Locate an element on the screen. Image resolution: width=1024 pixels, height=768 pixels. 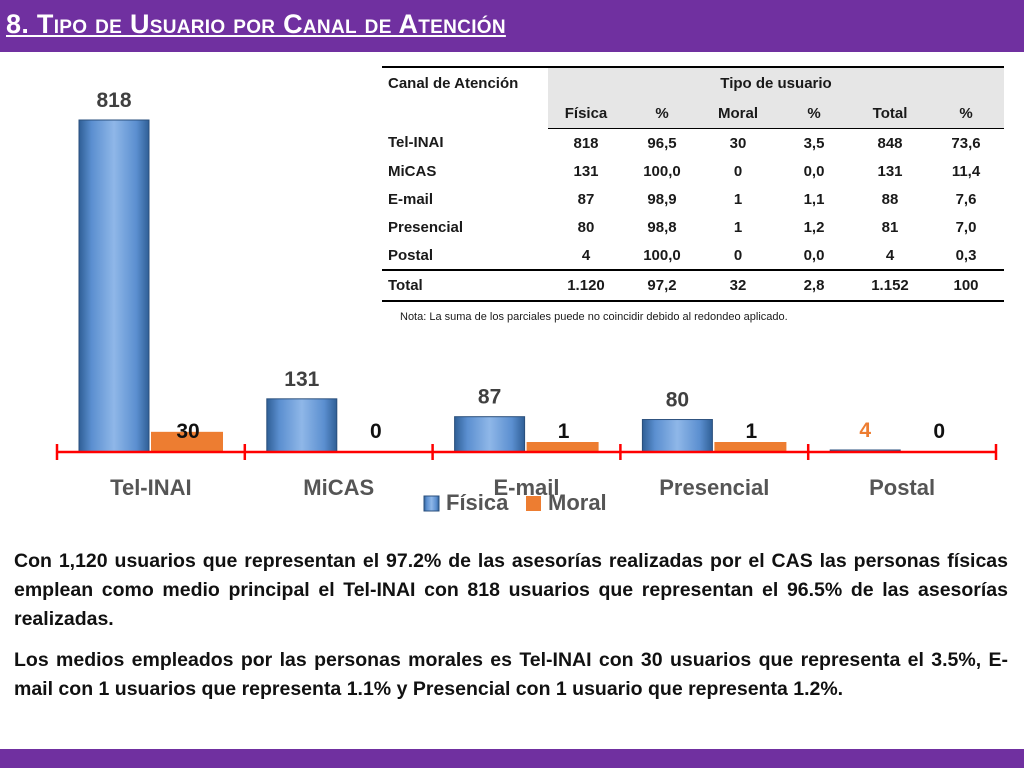
table-cell: 818 is located at coordinates (586, 143).